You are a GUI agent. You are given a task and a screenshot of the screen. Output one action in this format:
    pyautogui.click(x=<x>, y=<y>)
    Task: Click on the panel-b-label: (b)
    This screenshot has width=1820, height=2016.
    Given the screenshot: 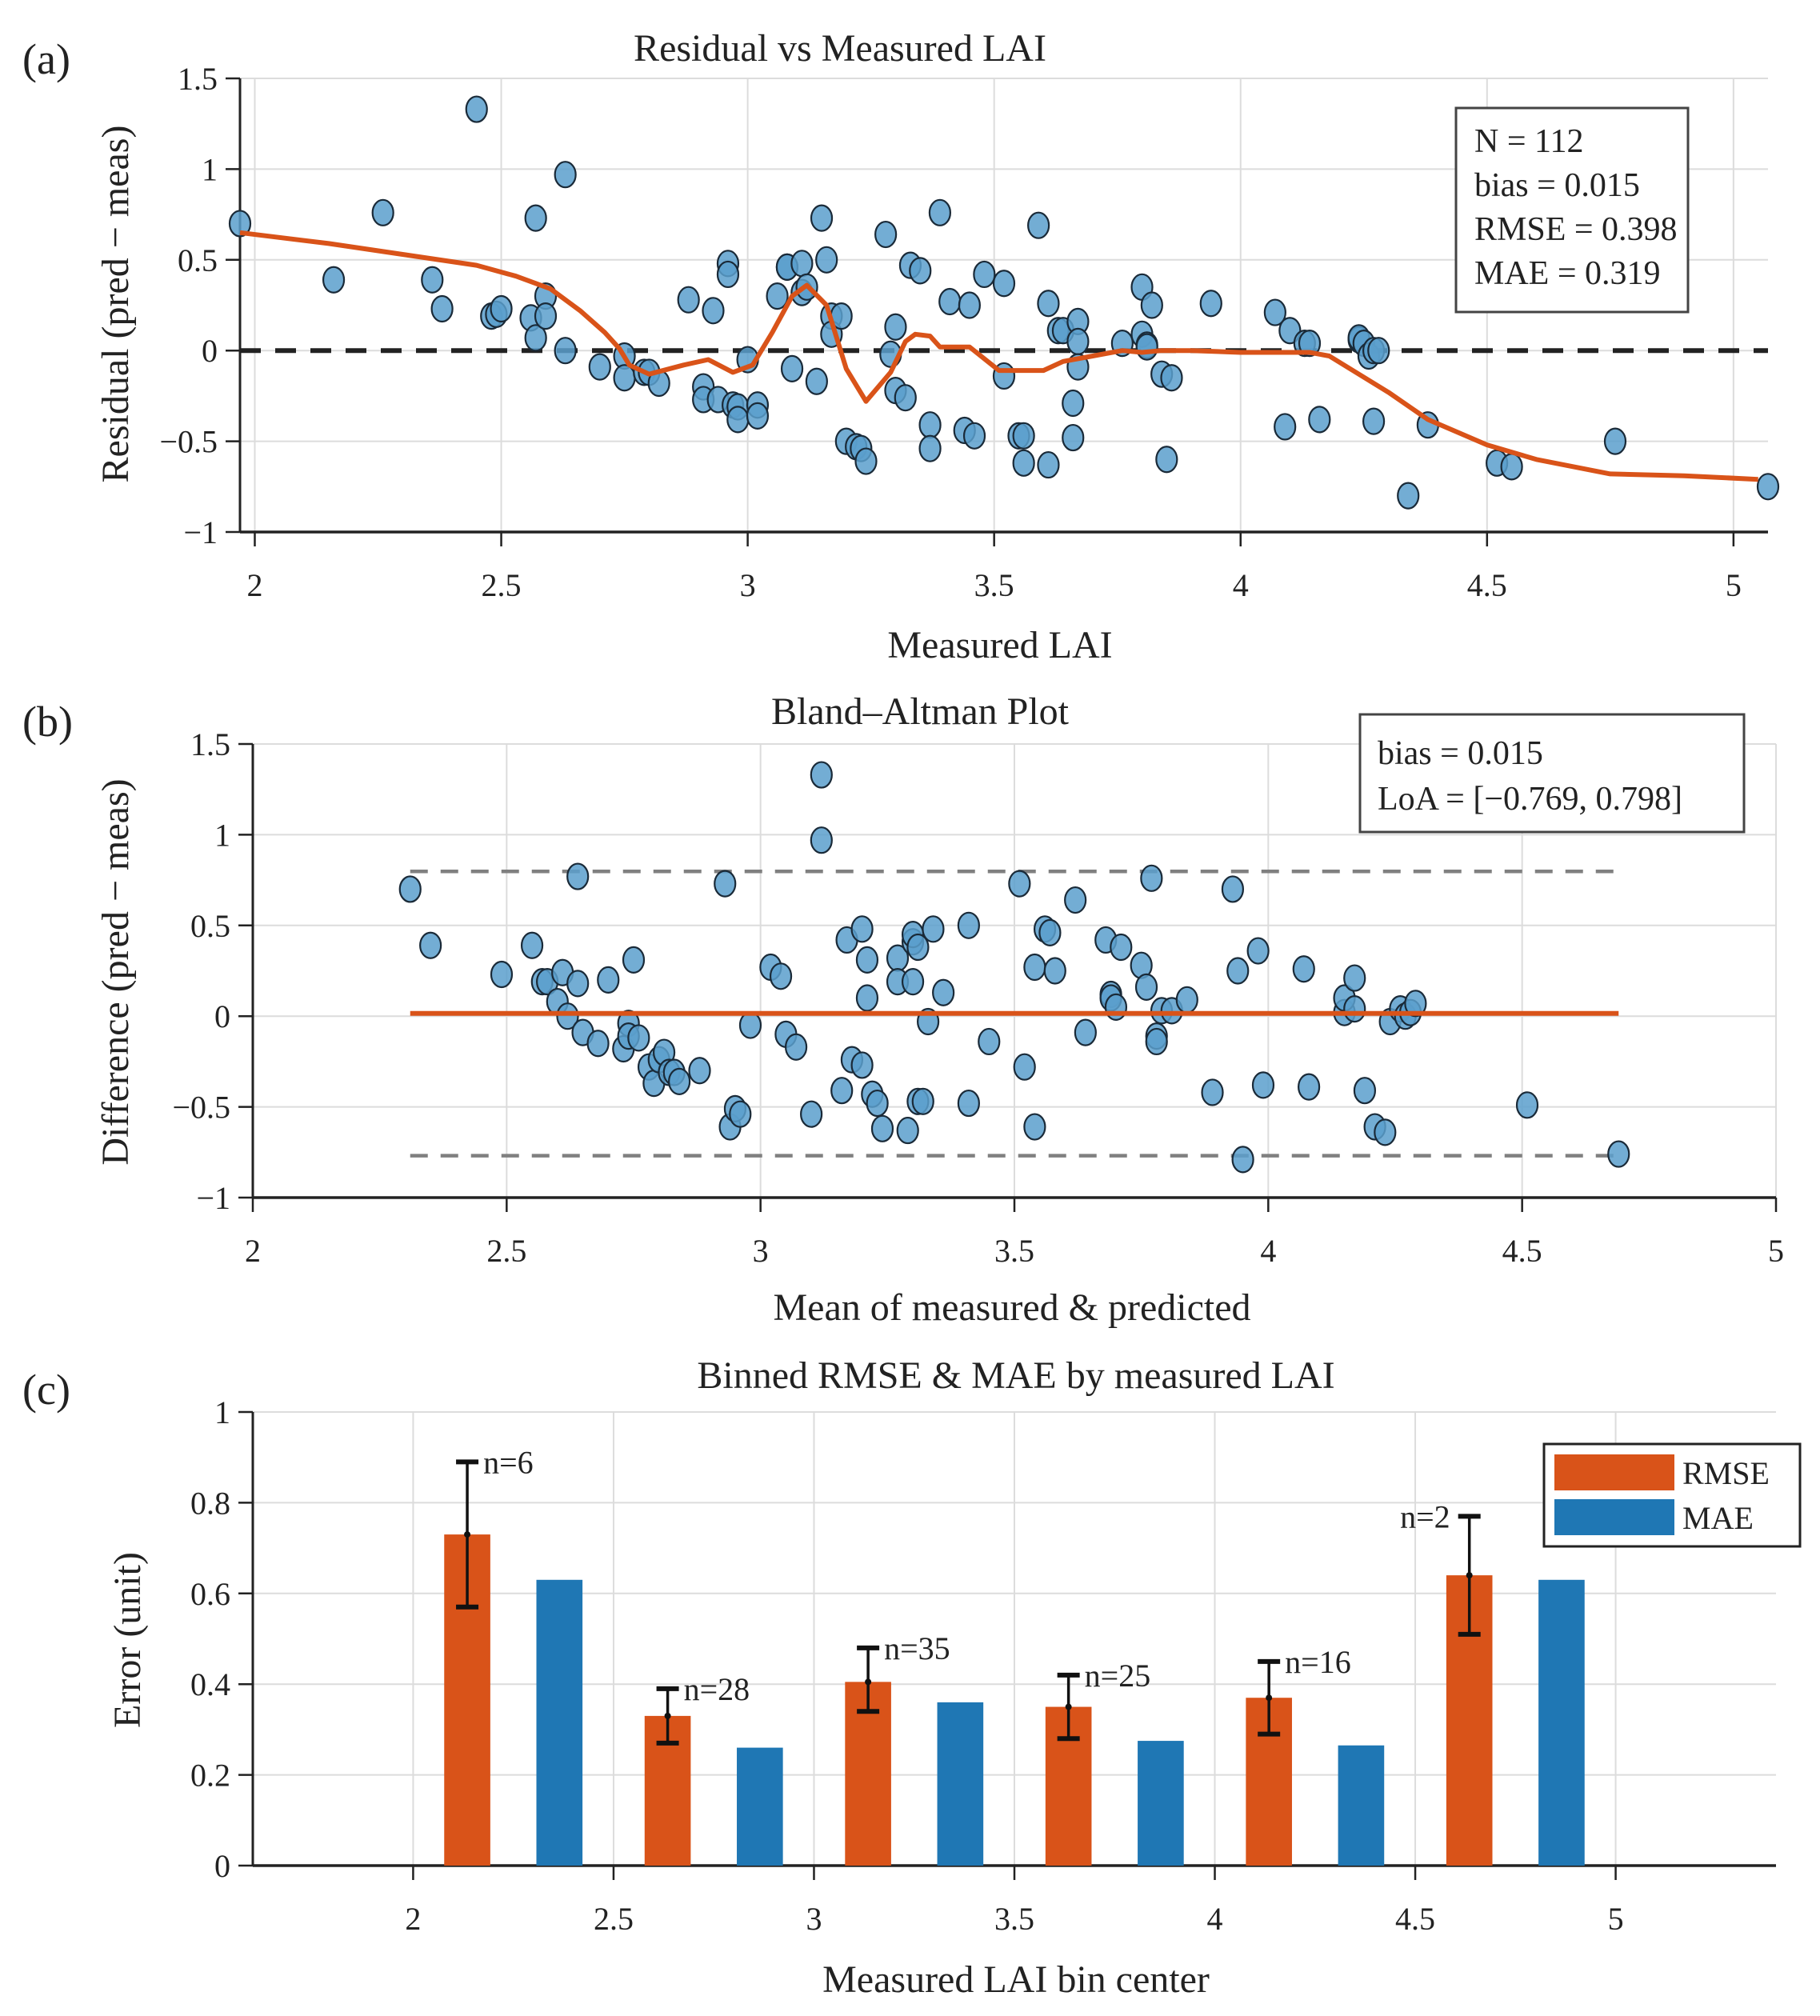 What is the action you would take?
    pyautogui.click(x=47, y=722)
    